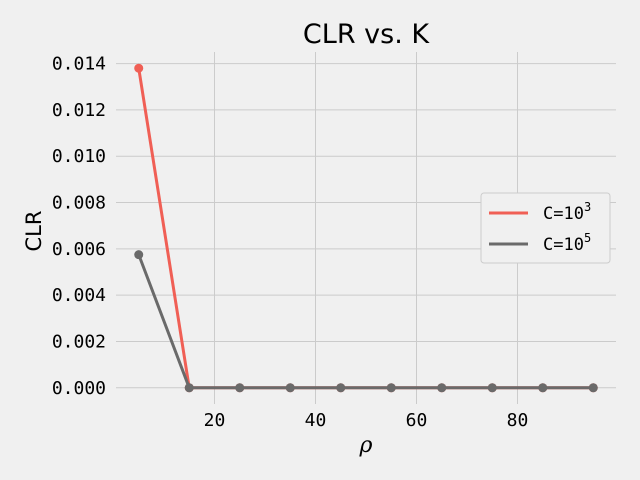  I want to click on y-tick-label: 0.002, so click(79, 341).